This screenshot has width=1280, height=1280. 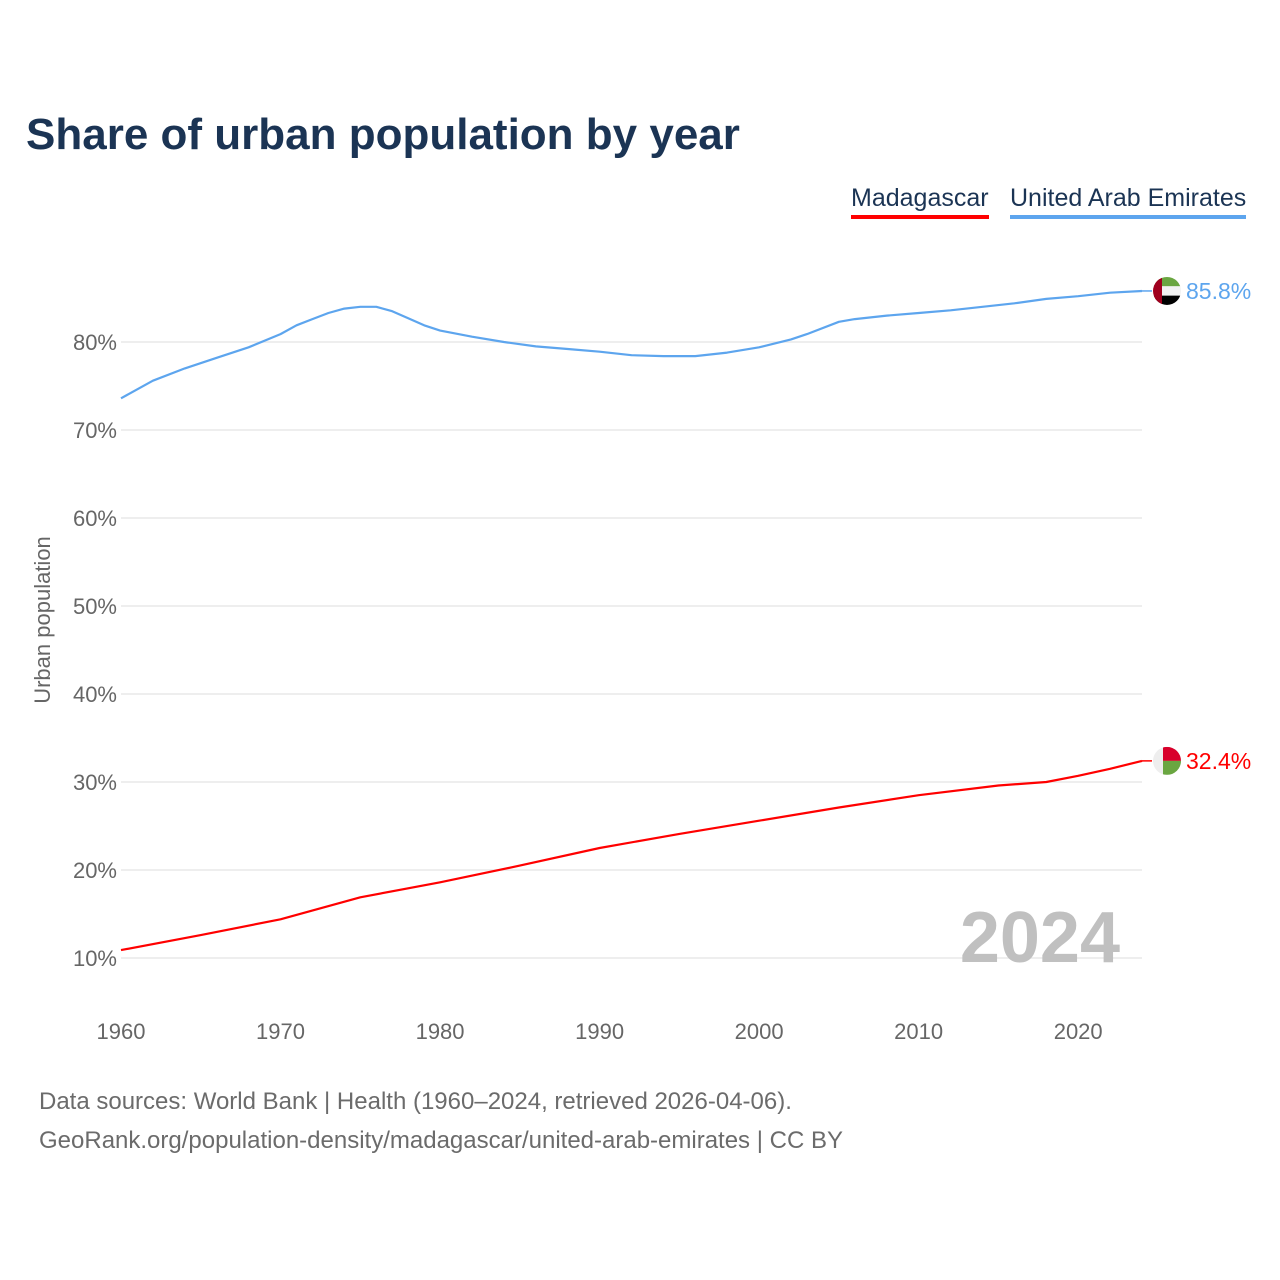 I want to click on y-axis-label: Urban population, so click(x=42, y=620).